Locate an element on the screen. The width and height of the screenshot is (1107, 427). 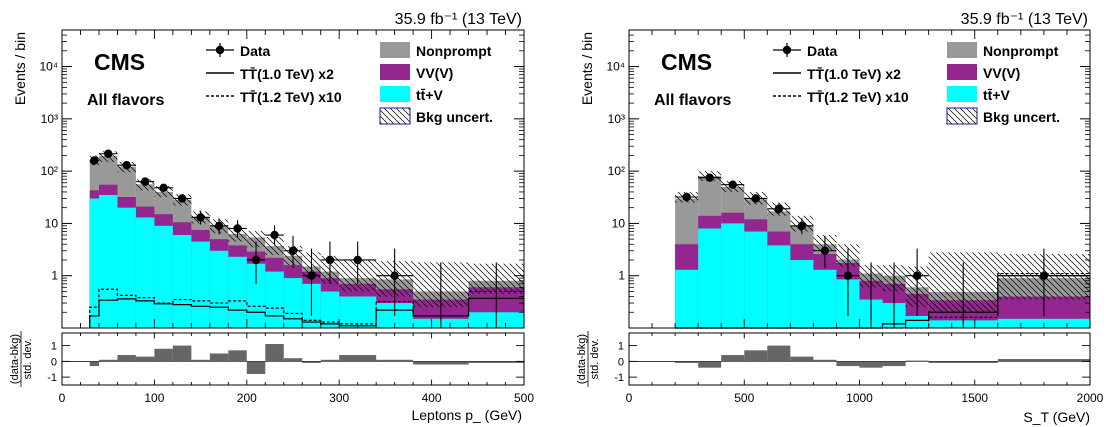
ratio-y-label: (data-bkg) std. dev. is located at coordinates (588, 359).